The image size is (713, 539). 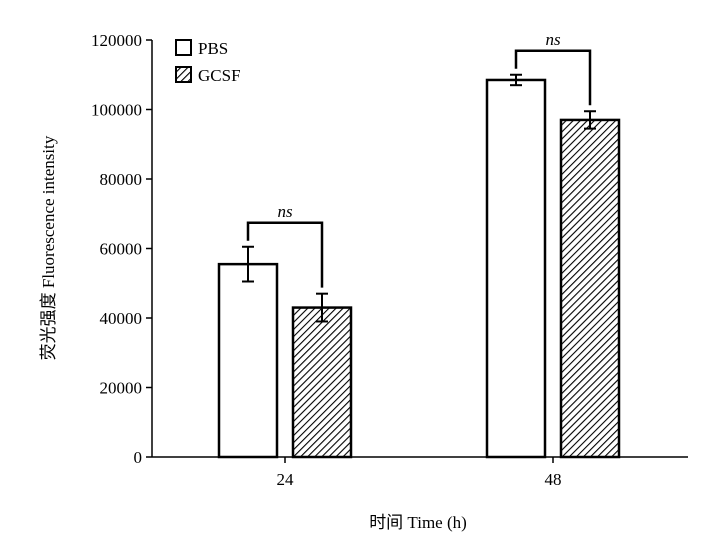 What do you see at coordinates (116, 110) in the screenshot?
I see `y-tick-label: 100000` at bounding box center [116, 110].